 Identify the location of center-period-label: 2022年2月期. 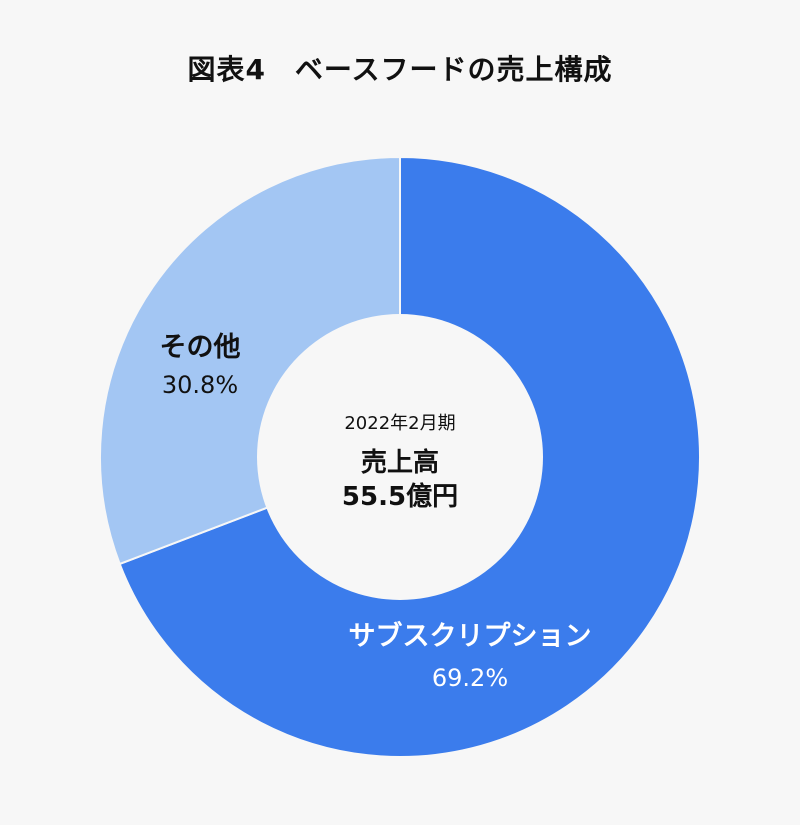
(399, 423).